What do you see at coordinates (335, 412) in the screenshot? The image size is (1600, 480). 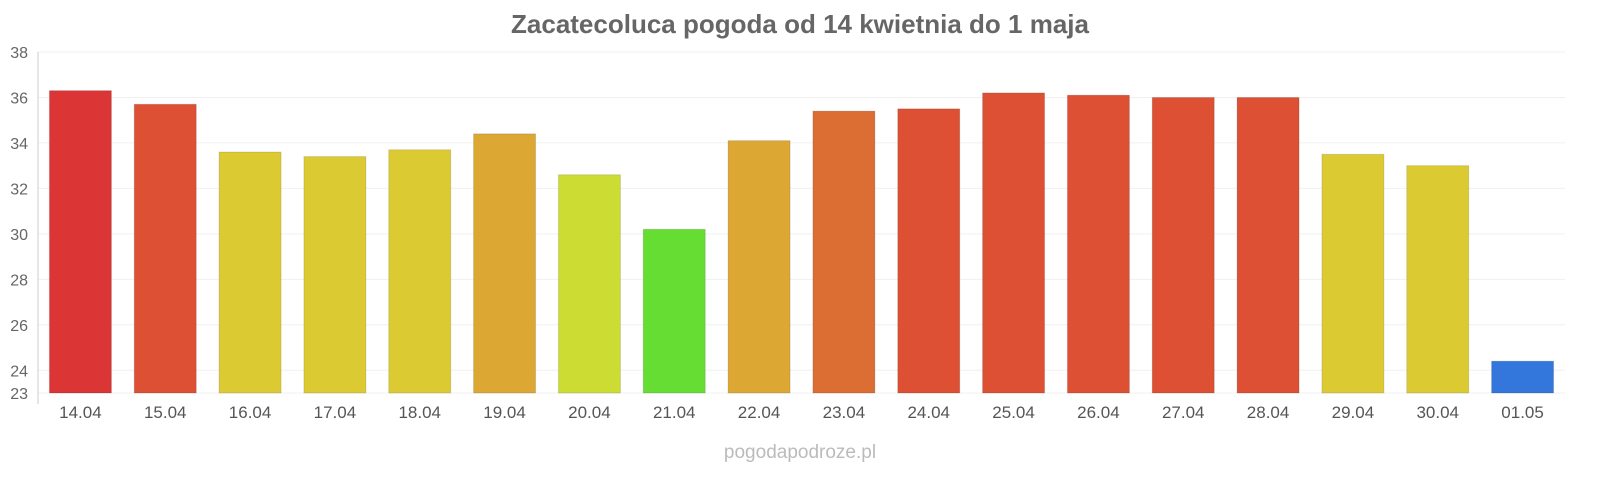 I see `x-tick-label: 17.04` at bounding box center [335, 412].